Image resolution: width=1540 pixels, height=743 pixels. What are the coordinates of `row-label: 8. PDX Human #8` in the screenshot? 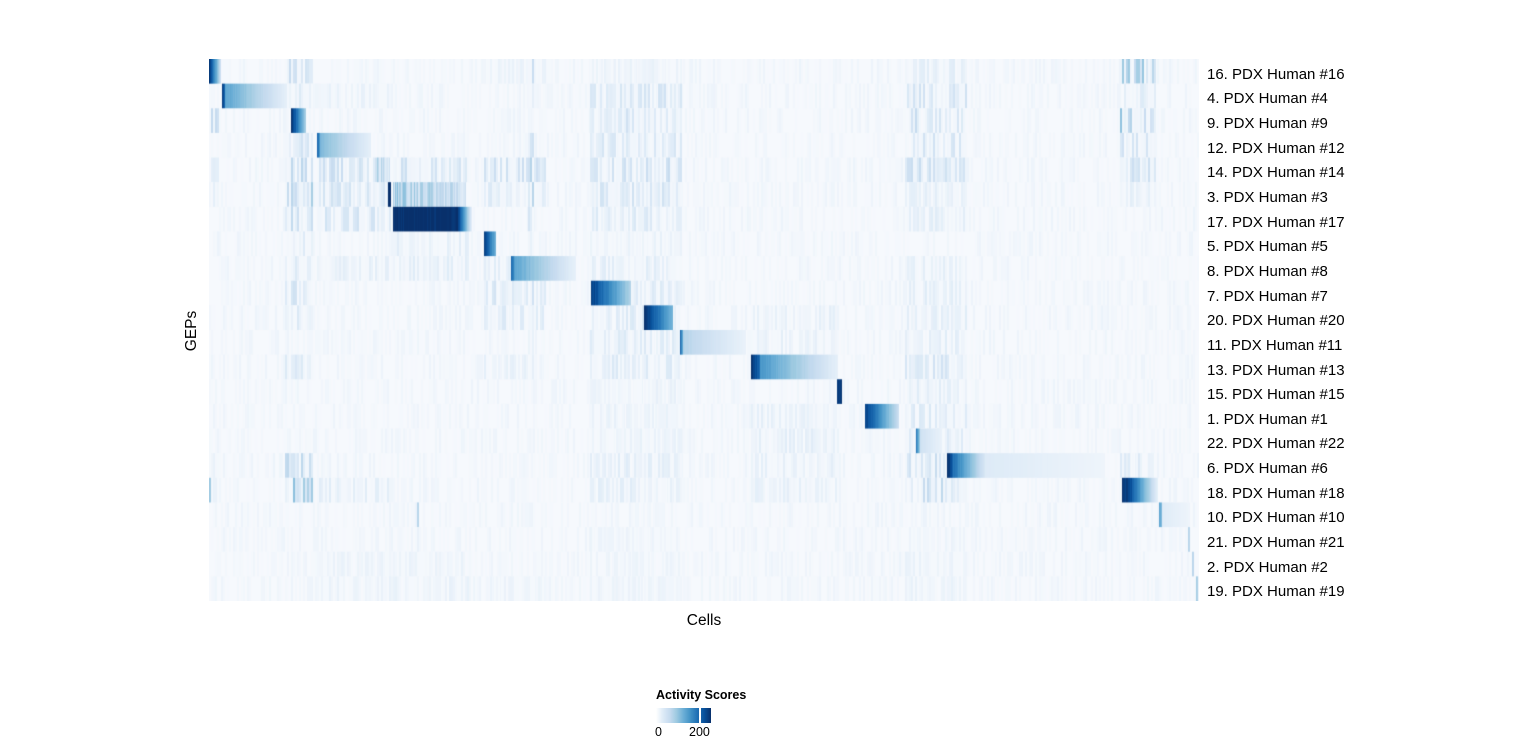 It's located at (1267, 271).